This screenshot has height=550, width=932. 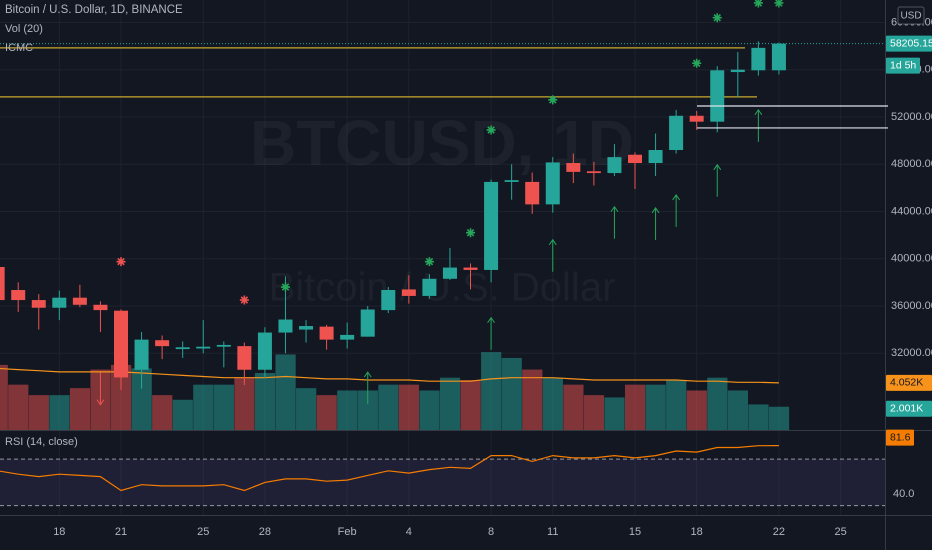 What do you see at coordinates (900, 437) in the screenshot?
I see `rsi-value-label: 81.6` at bounding box center [900, 437].